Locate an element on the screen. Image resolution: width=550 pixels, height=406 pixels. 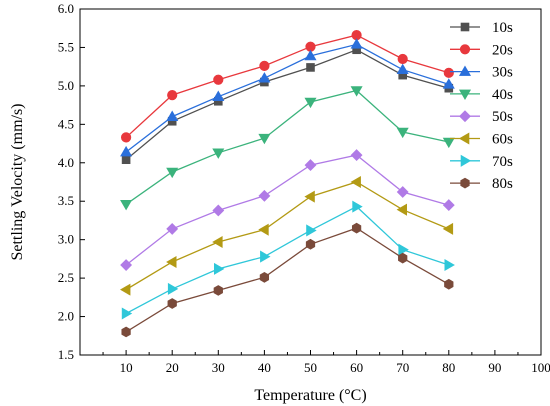
x-tick-label: 30 is located at coordinates (218, 367).